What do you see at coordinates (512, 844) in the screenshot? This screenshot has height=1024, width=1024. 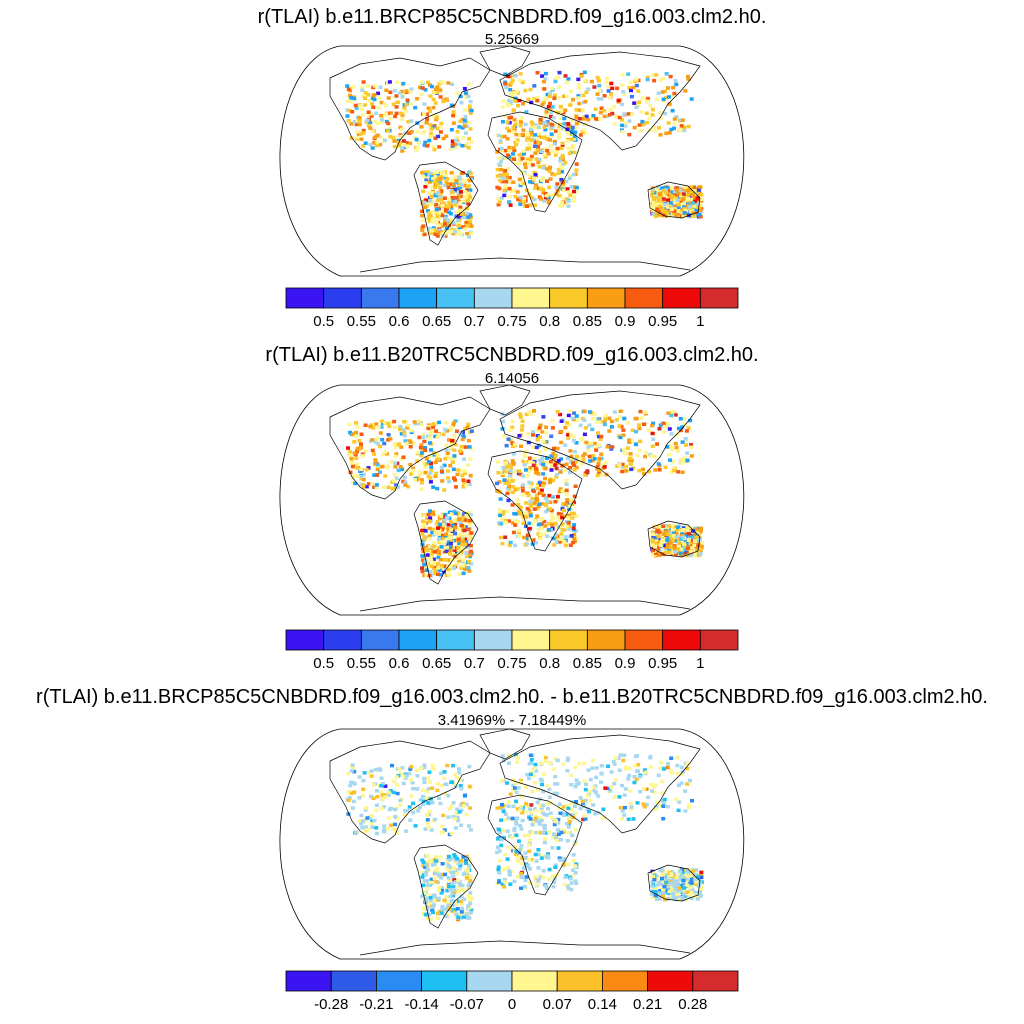 I see `map-frame` at bounding box center [512, 844].